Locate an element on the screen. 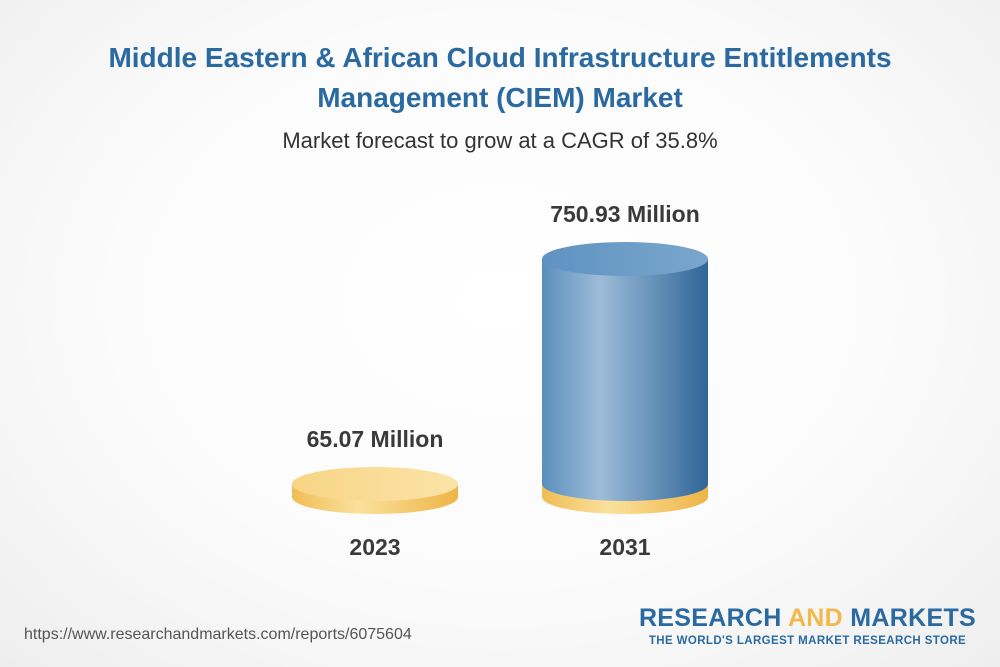 The height and width of the screenshot is (667, 1000). bar-base-top is located at coordinates (375, 484).